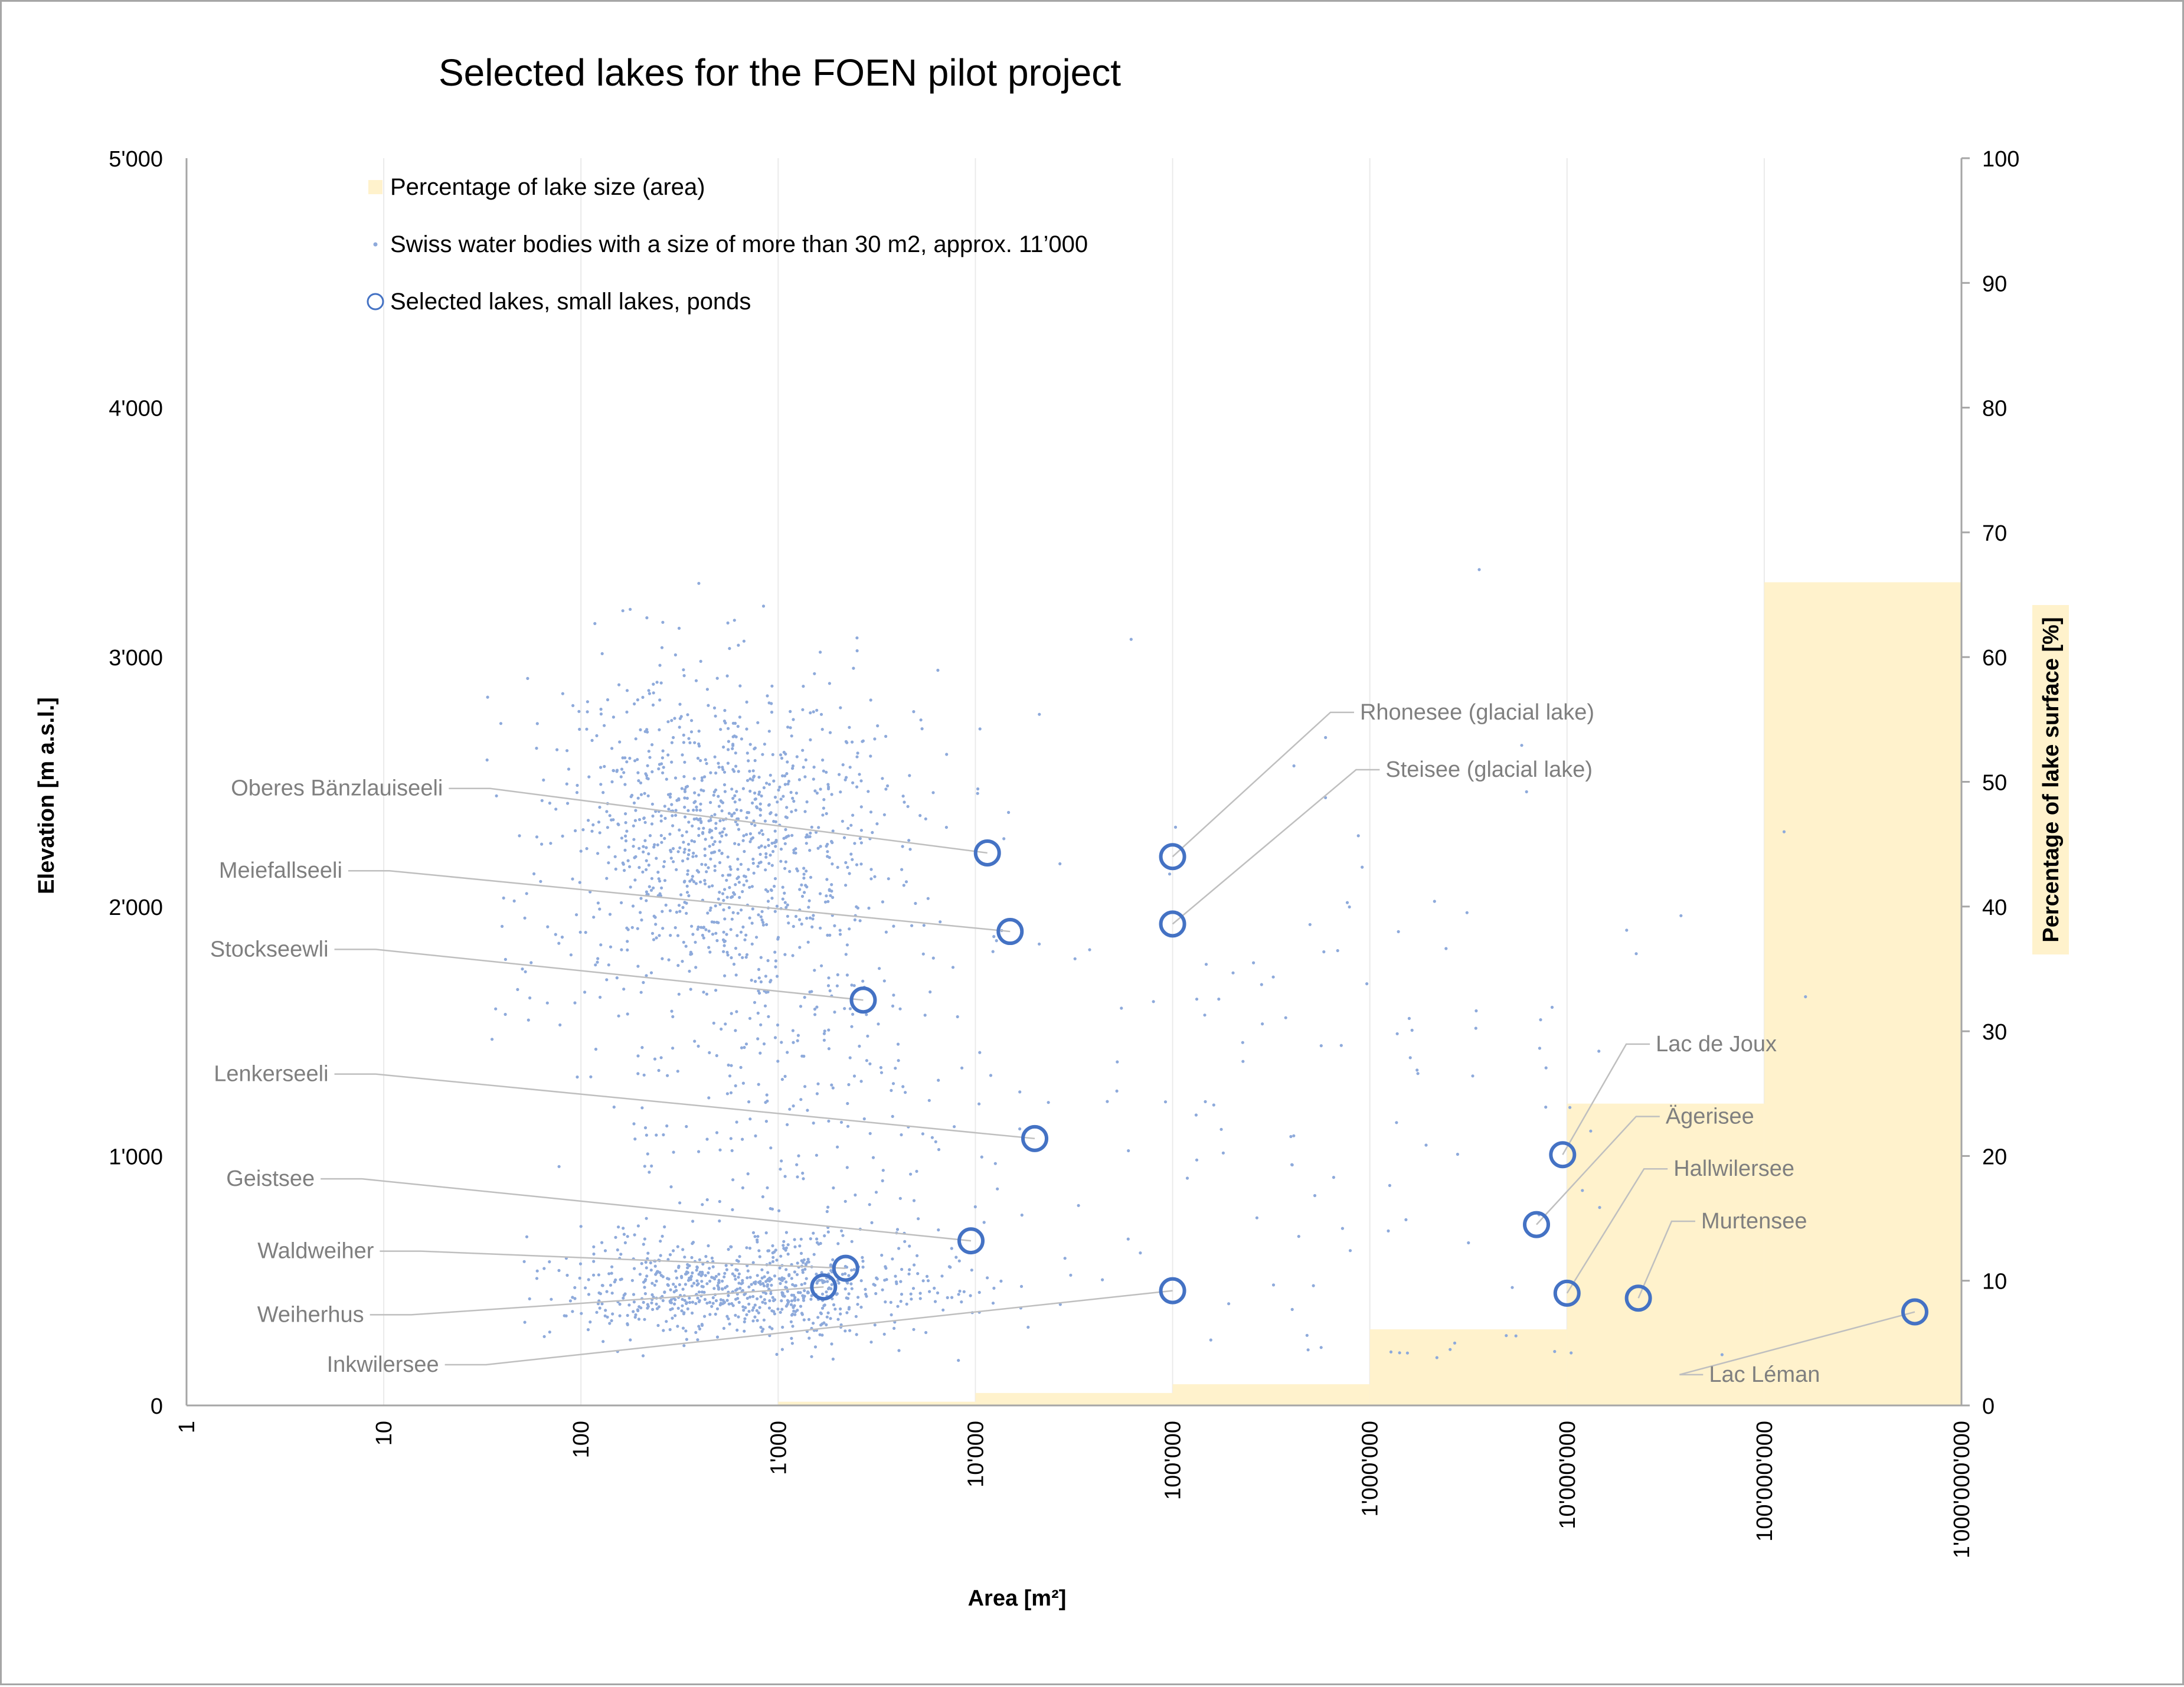 Image resolution: width=2184 pixels, height=1687 pixels. What do you see at coordinates (1074, 1398) in the screenshot?
I see `percentage-bar` at bounding box center [1074, 1398].